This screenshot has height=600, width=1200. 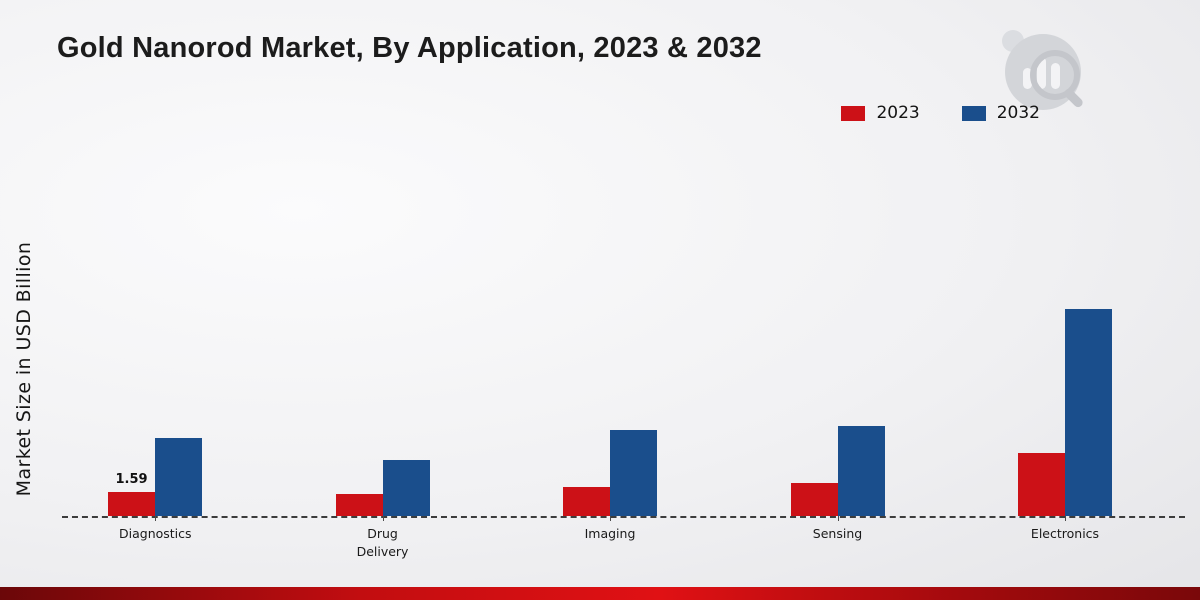 I want to click on footer-stripe, so click(x=600, y=593).